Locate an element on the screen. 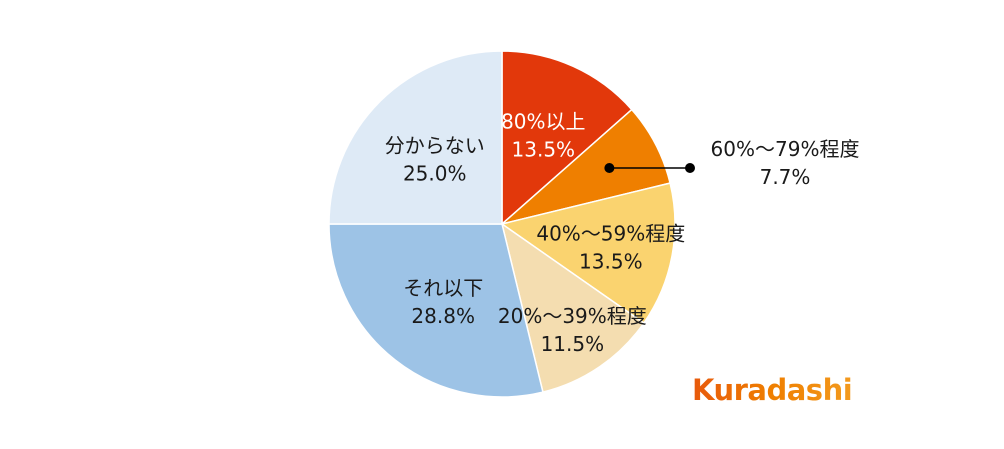  slice-value-2: 7.7% is located at coordinates (785, 177).